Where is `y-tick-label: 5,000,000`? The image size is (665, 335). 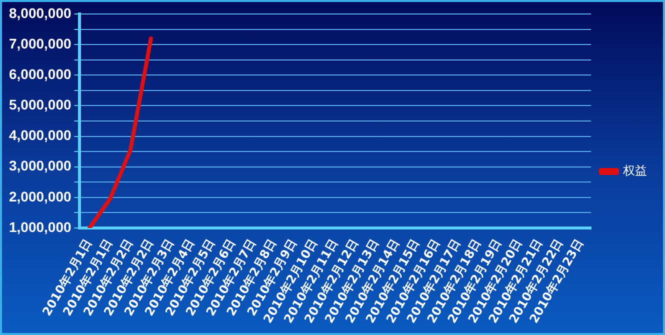 y-tick-label: 5,000,000 is located at coordinates (40, 104).